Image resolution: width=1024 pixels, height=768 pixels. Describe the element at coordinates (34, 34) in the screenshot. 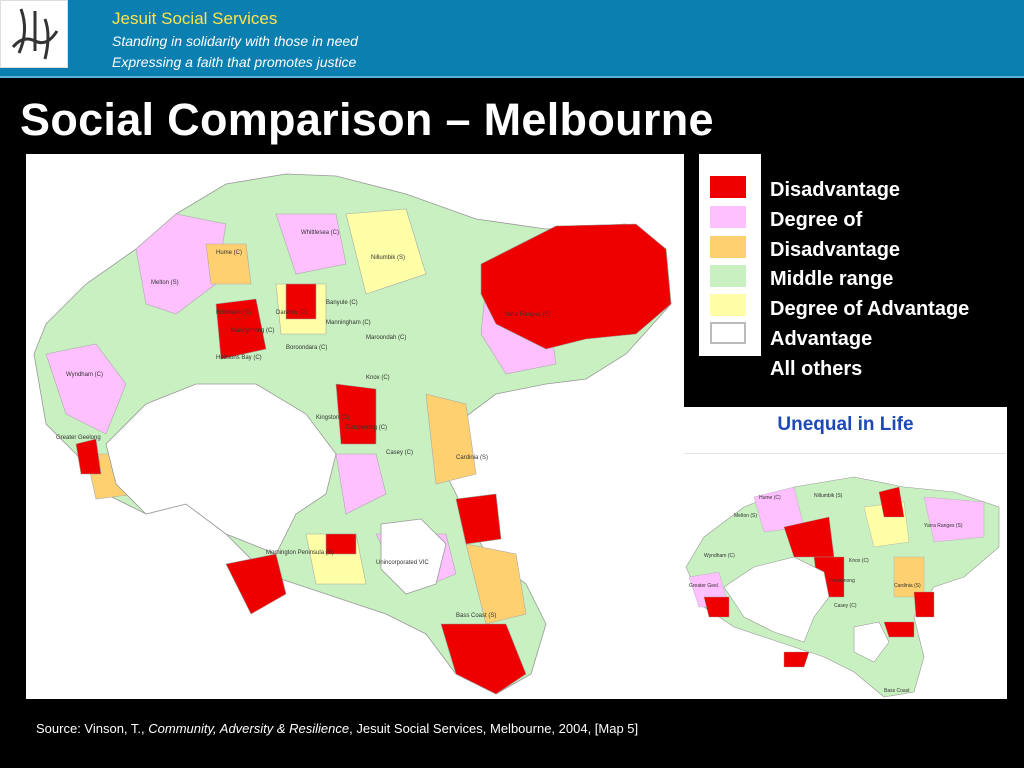

I see `jss-logo` at that location.